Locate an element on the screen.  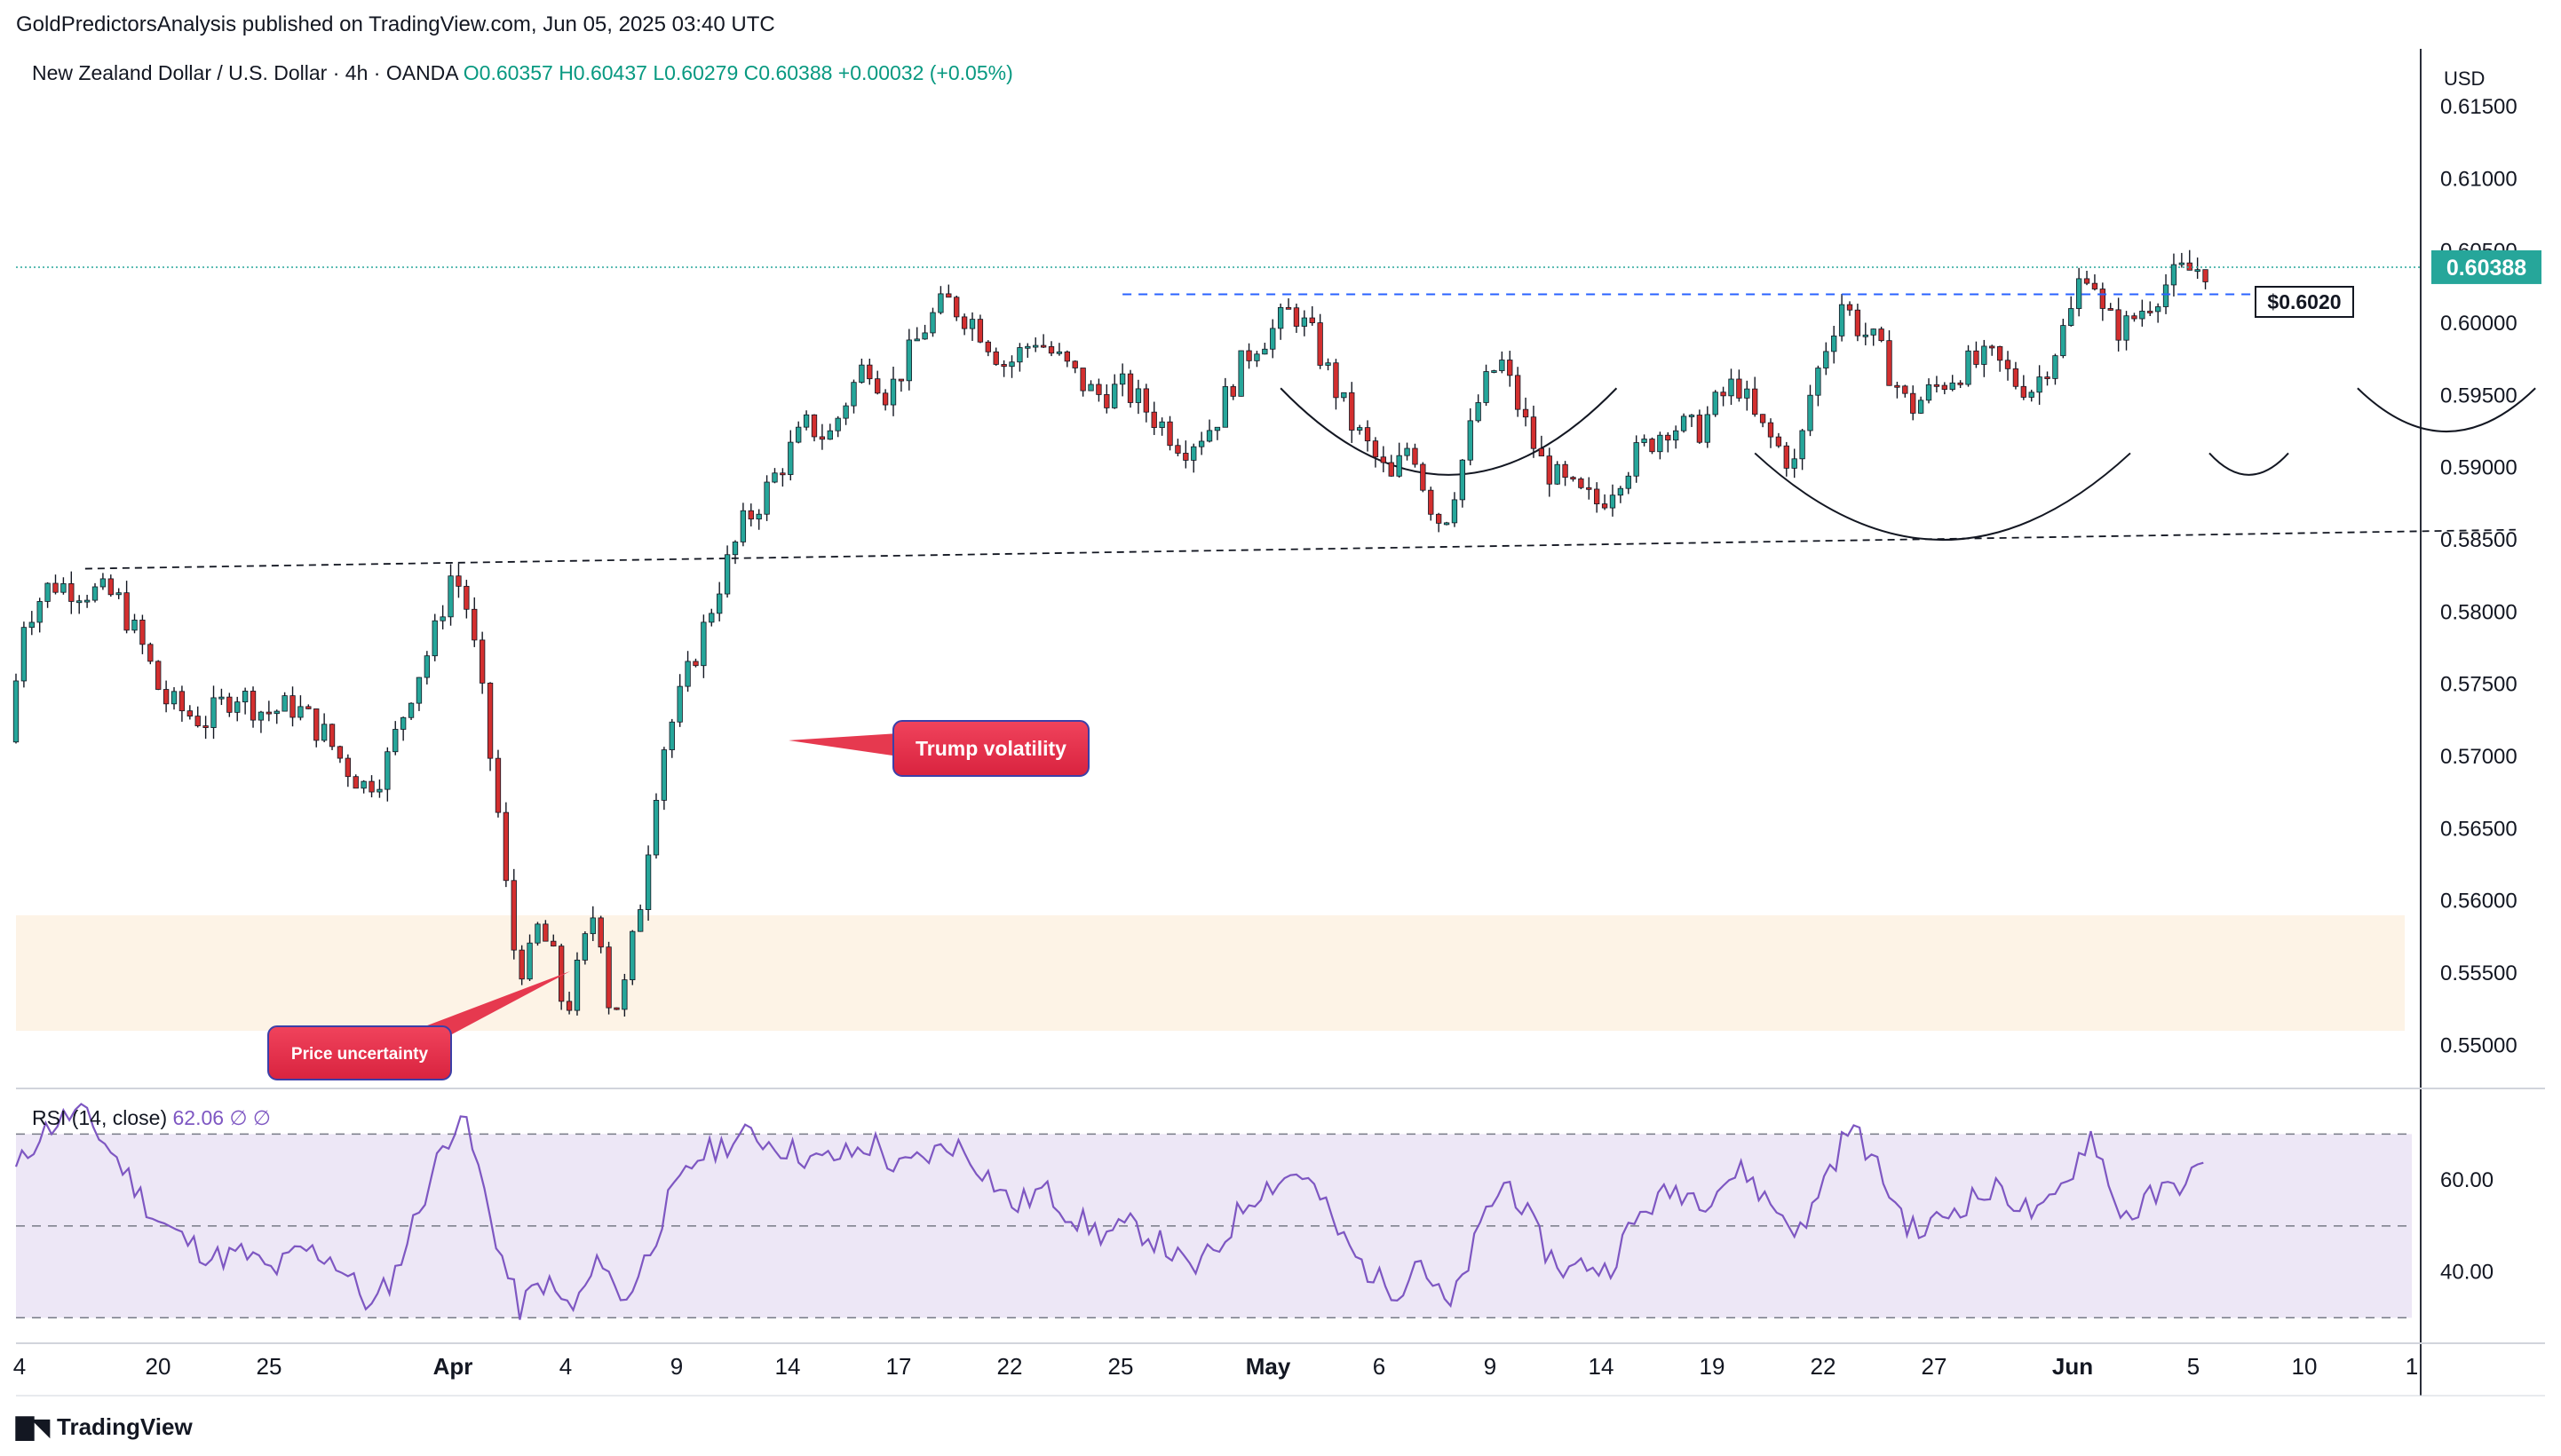
price-tick-label: 0.61500 is located at coordinates (2478, 107).